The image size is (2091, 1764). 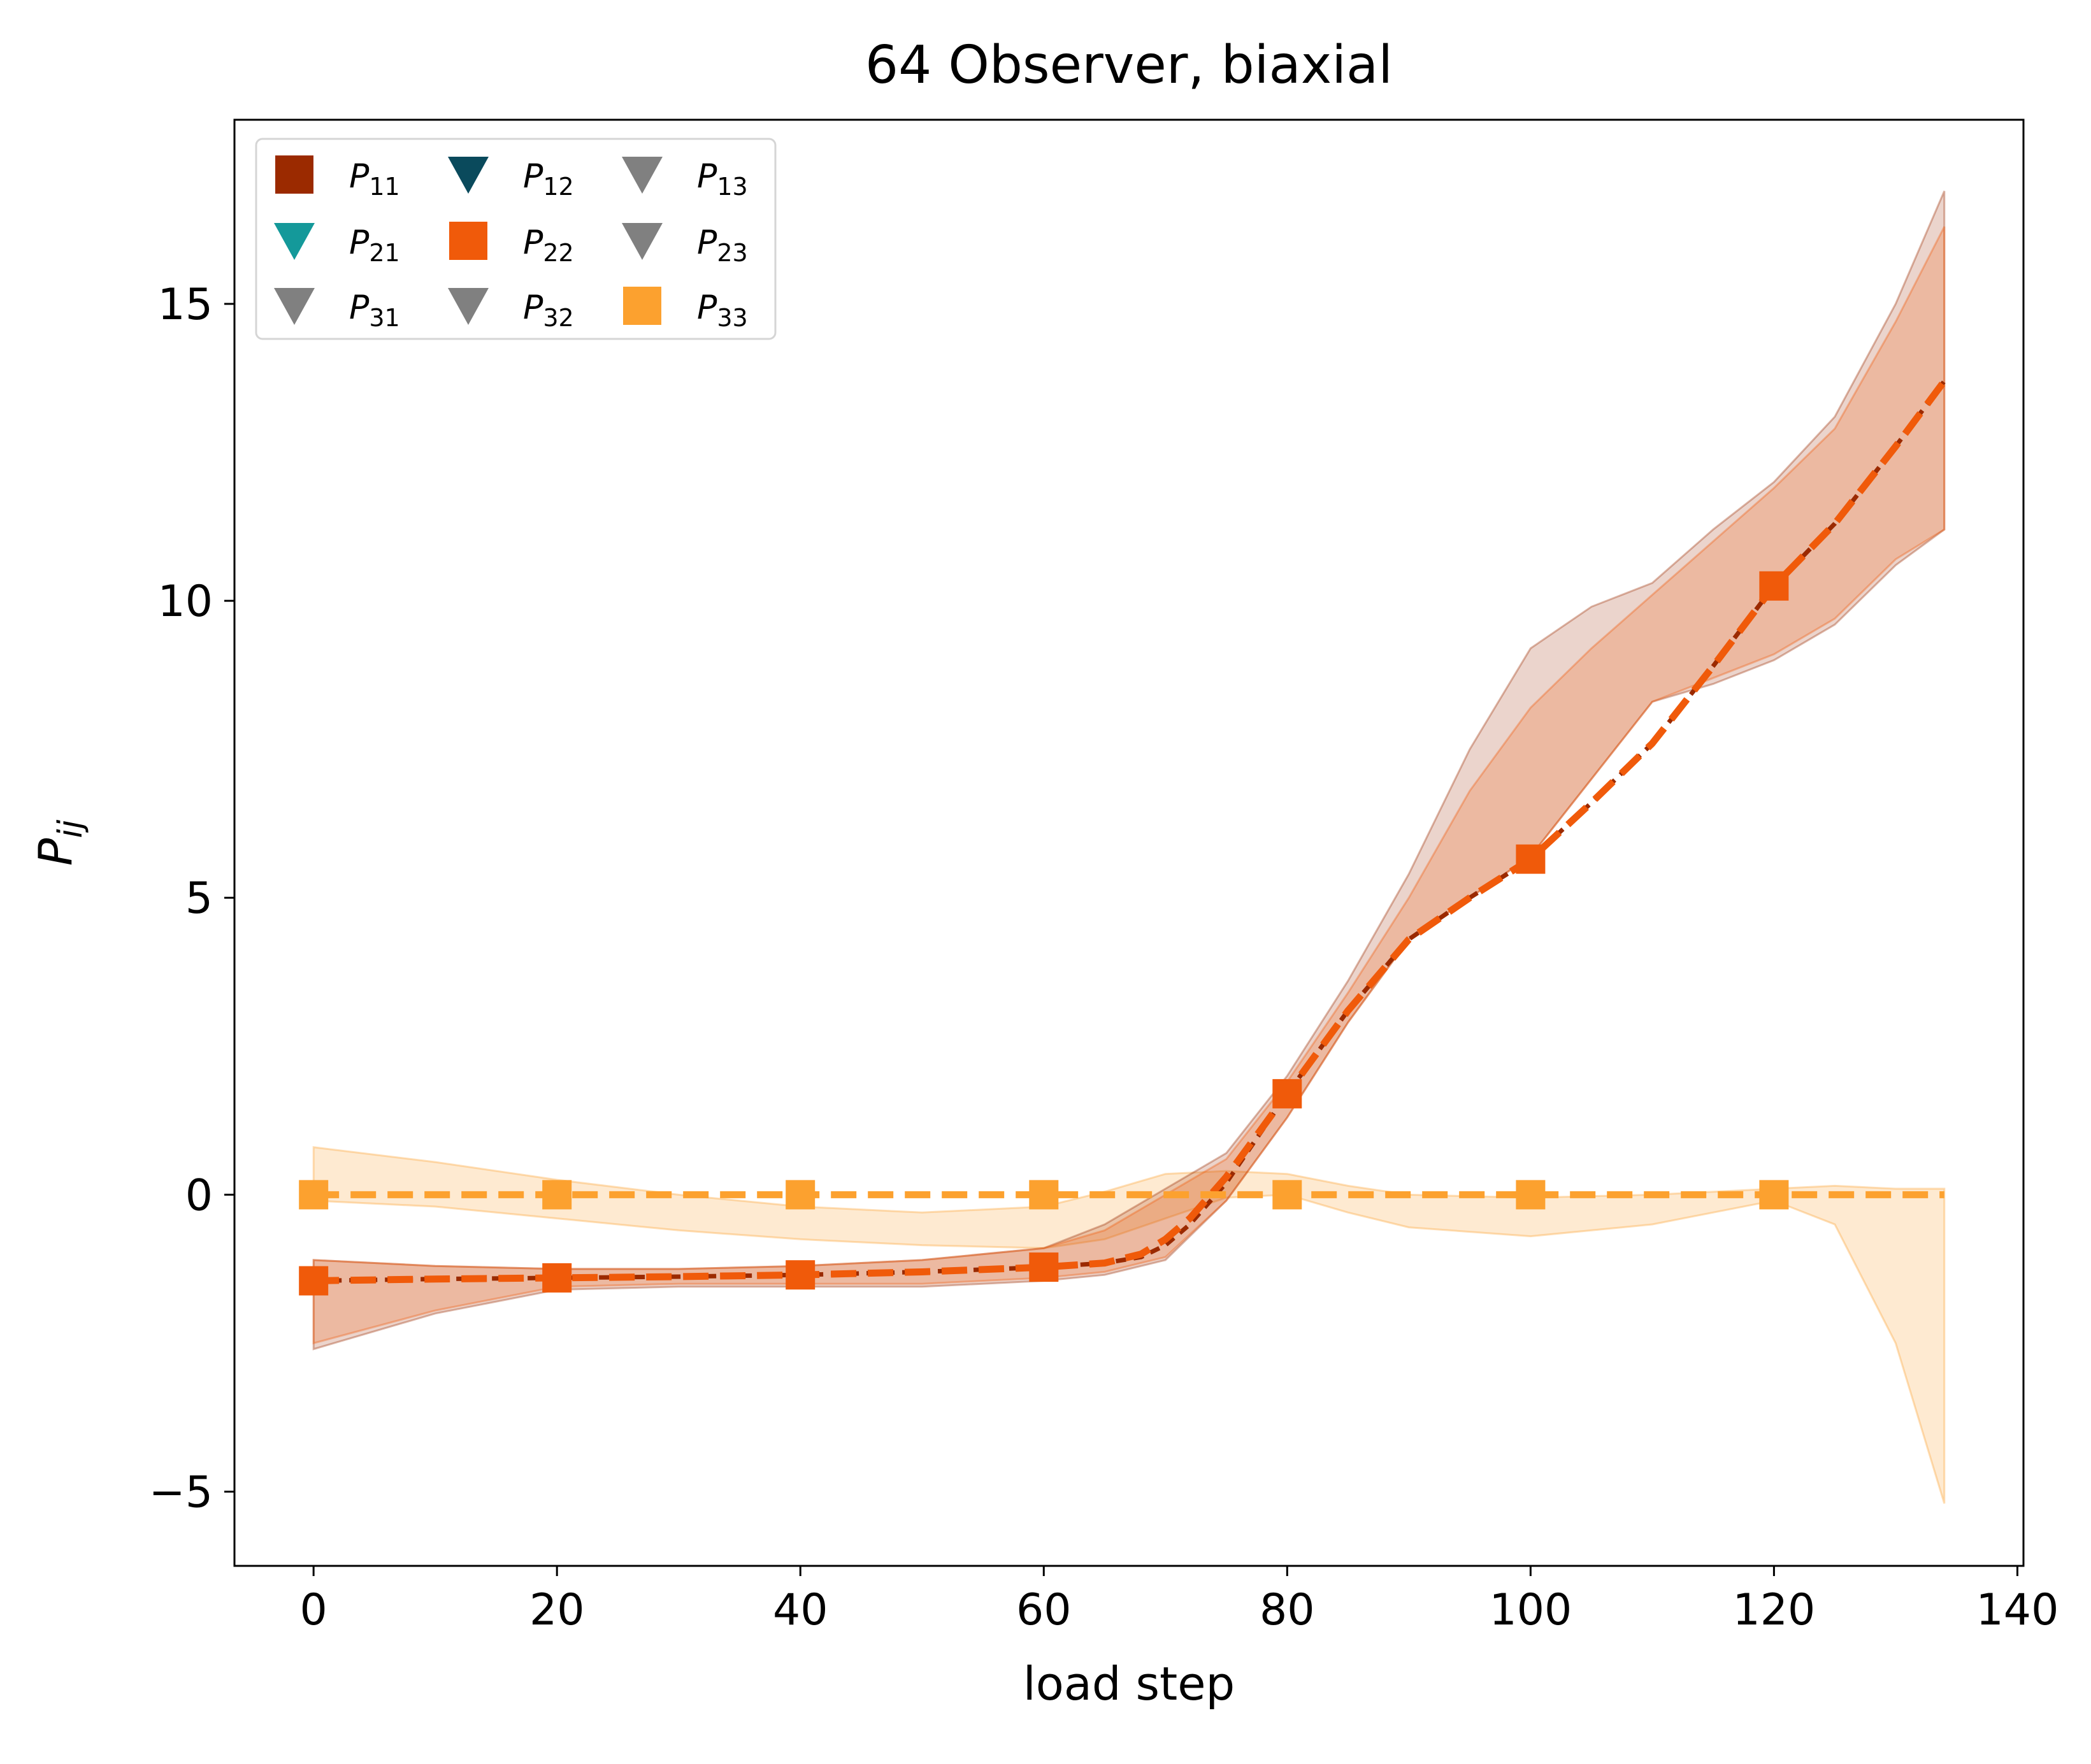 What do you see at coordinates (199, 1195) in the screenshot?
I see `y-tick-label: 0` at bounding box center [199, 1195].